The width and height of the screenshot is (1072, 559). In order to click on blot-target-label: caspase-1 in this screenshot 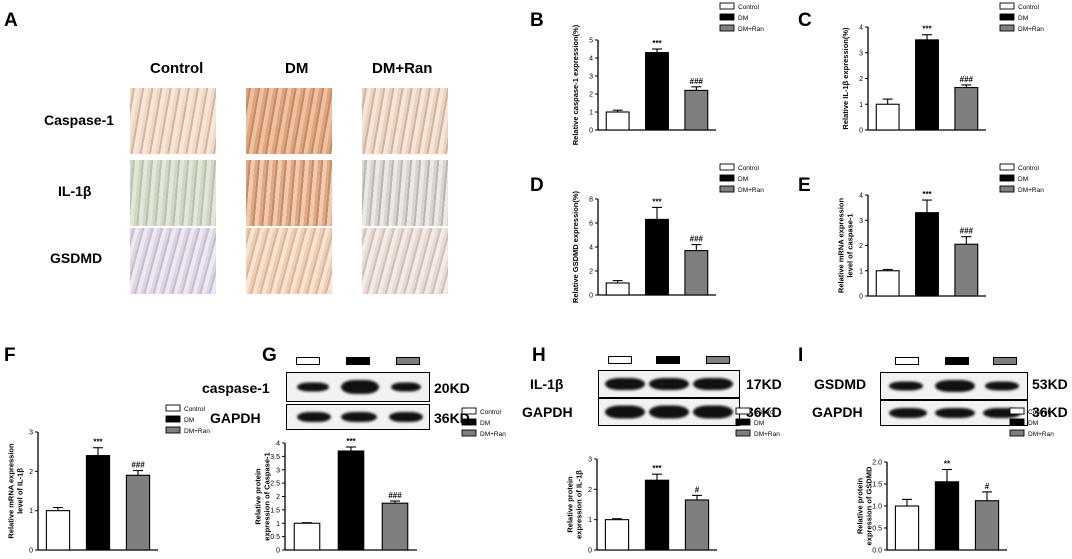, I will do `click(236, 388)`.